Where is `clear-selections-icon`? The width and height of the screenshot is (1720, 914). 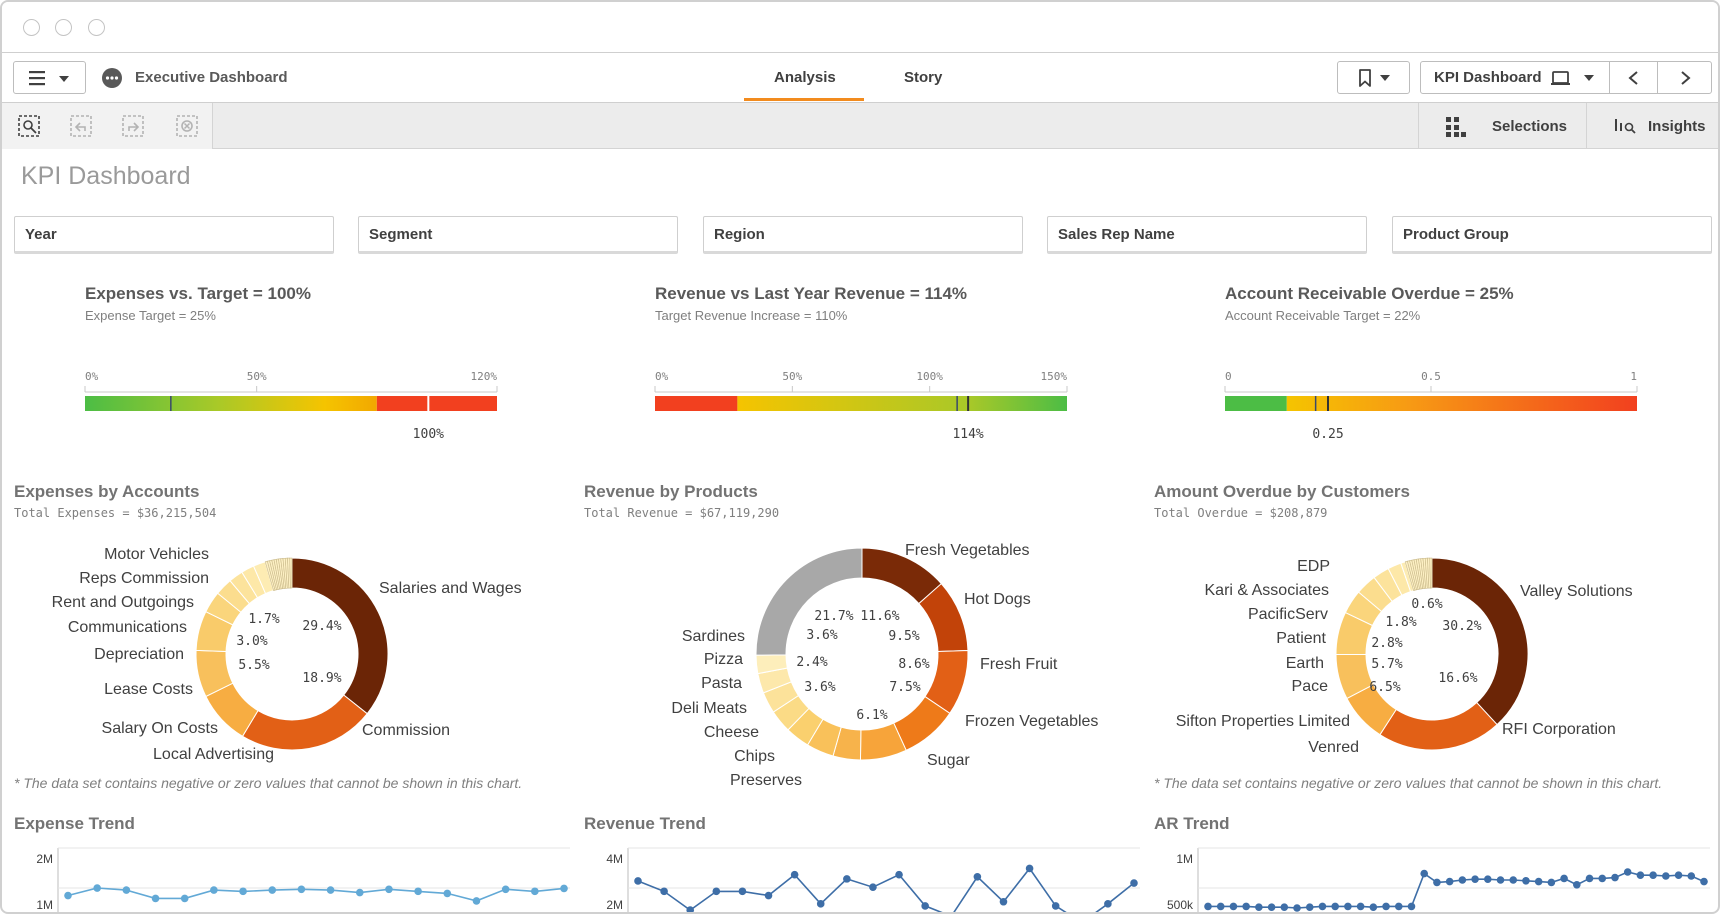
clear-selections-icon is located at coordinates (187, 126).